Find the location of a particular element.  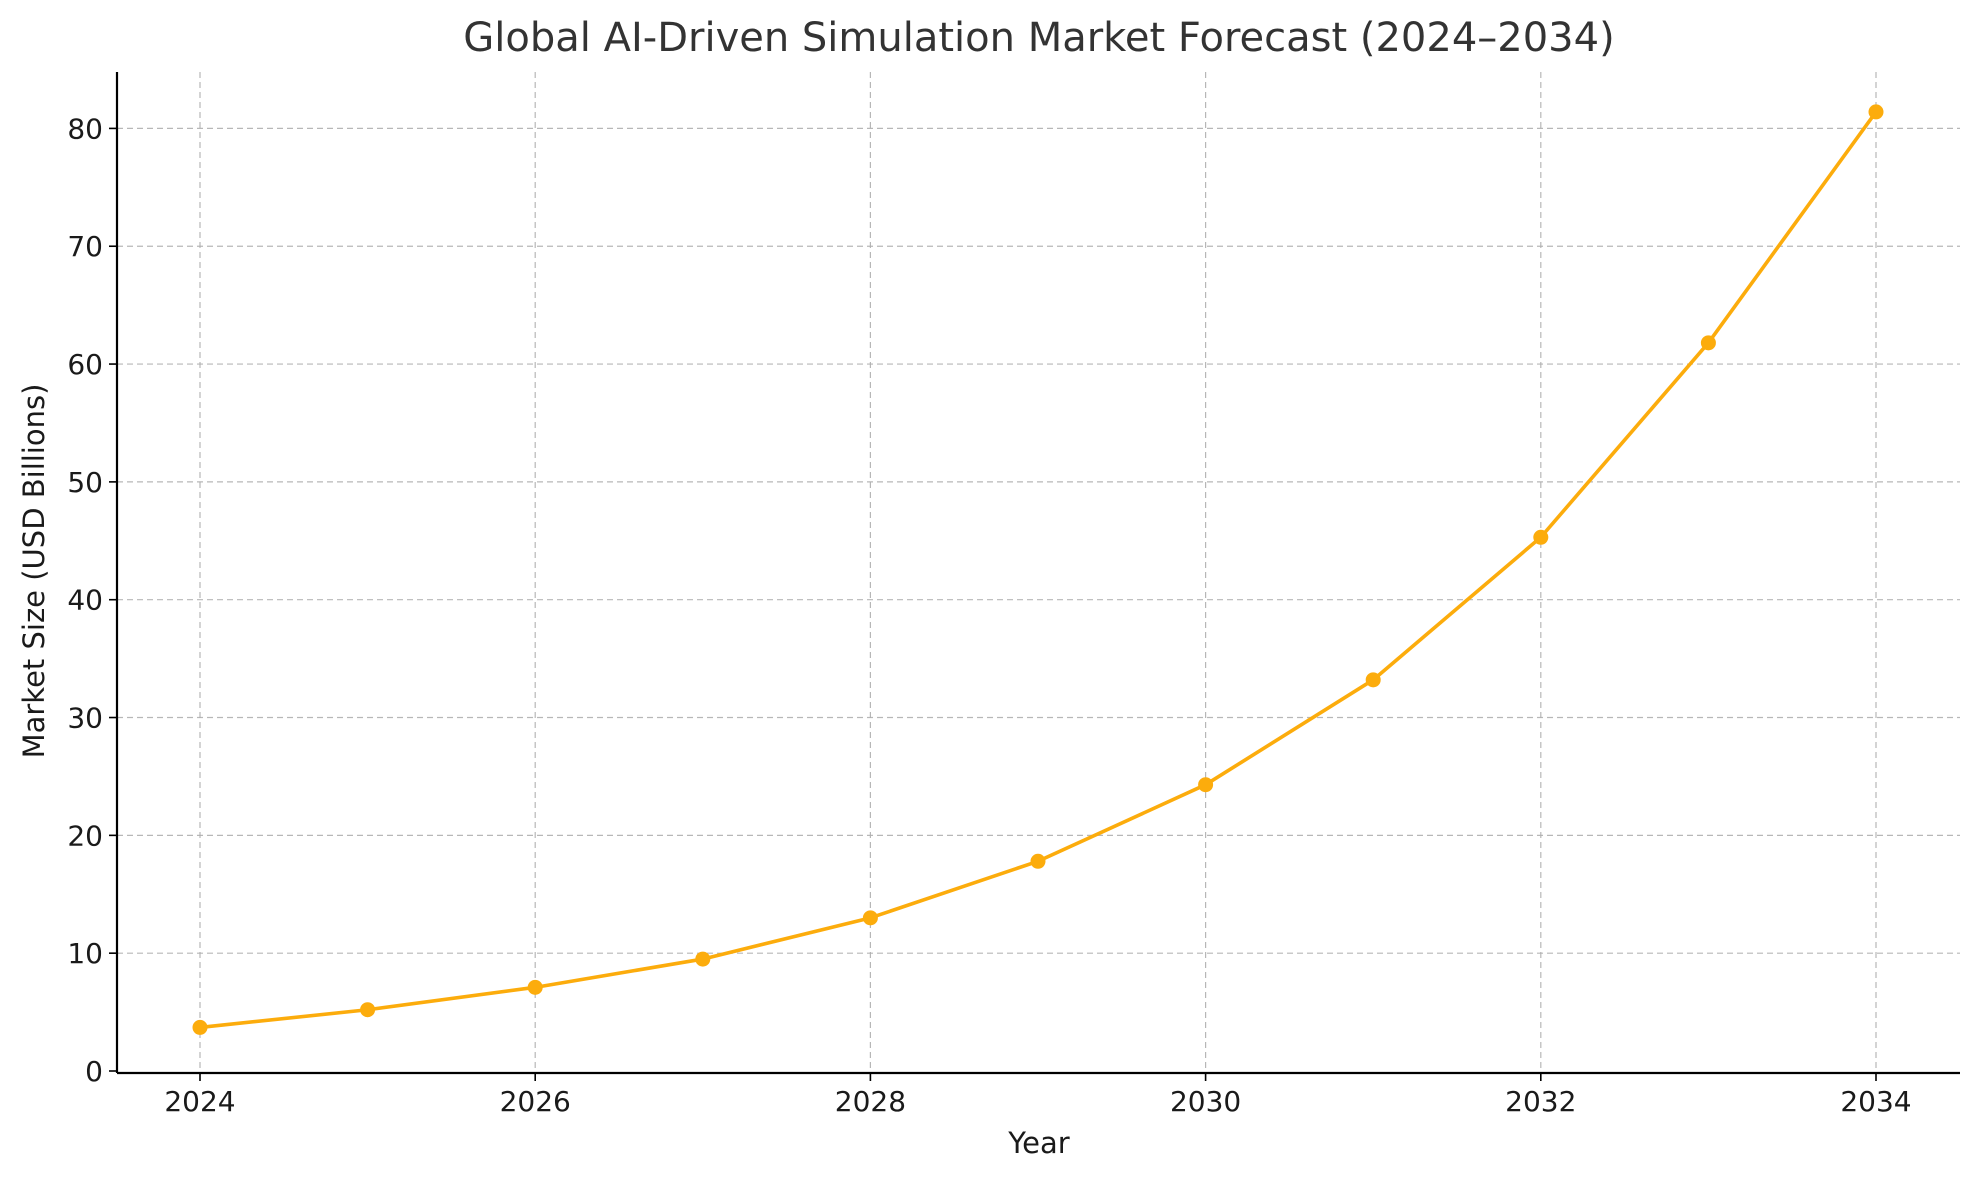

y-tick-label: 40 is located at coordinates (85, 600).